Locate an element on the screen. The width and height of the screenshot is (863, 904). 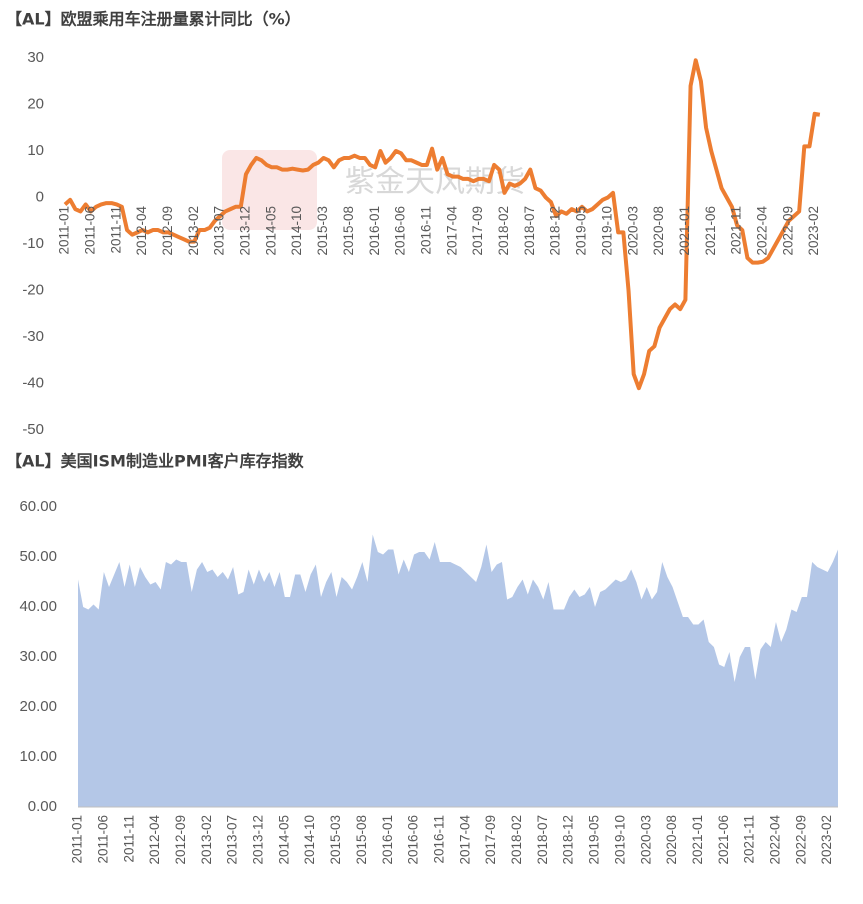
y-tick-label: 10.00 is located at coordinates (38, 756).